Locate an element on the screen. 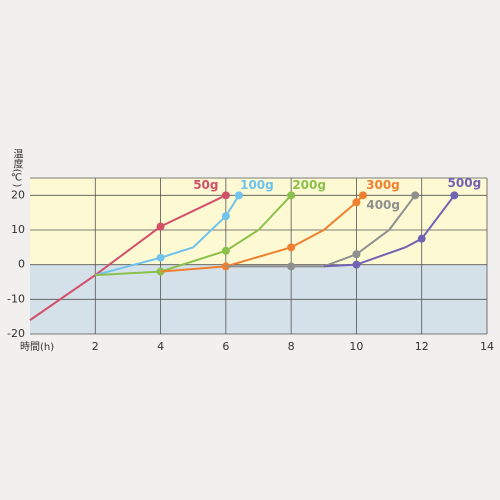 The height and width of the screenshot is (500, 500). x-tick-label: 10 is located at coordinates (356, 346).